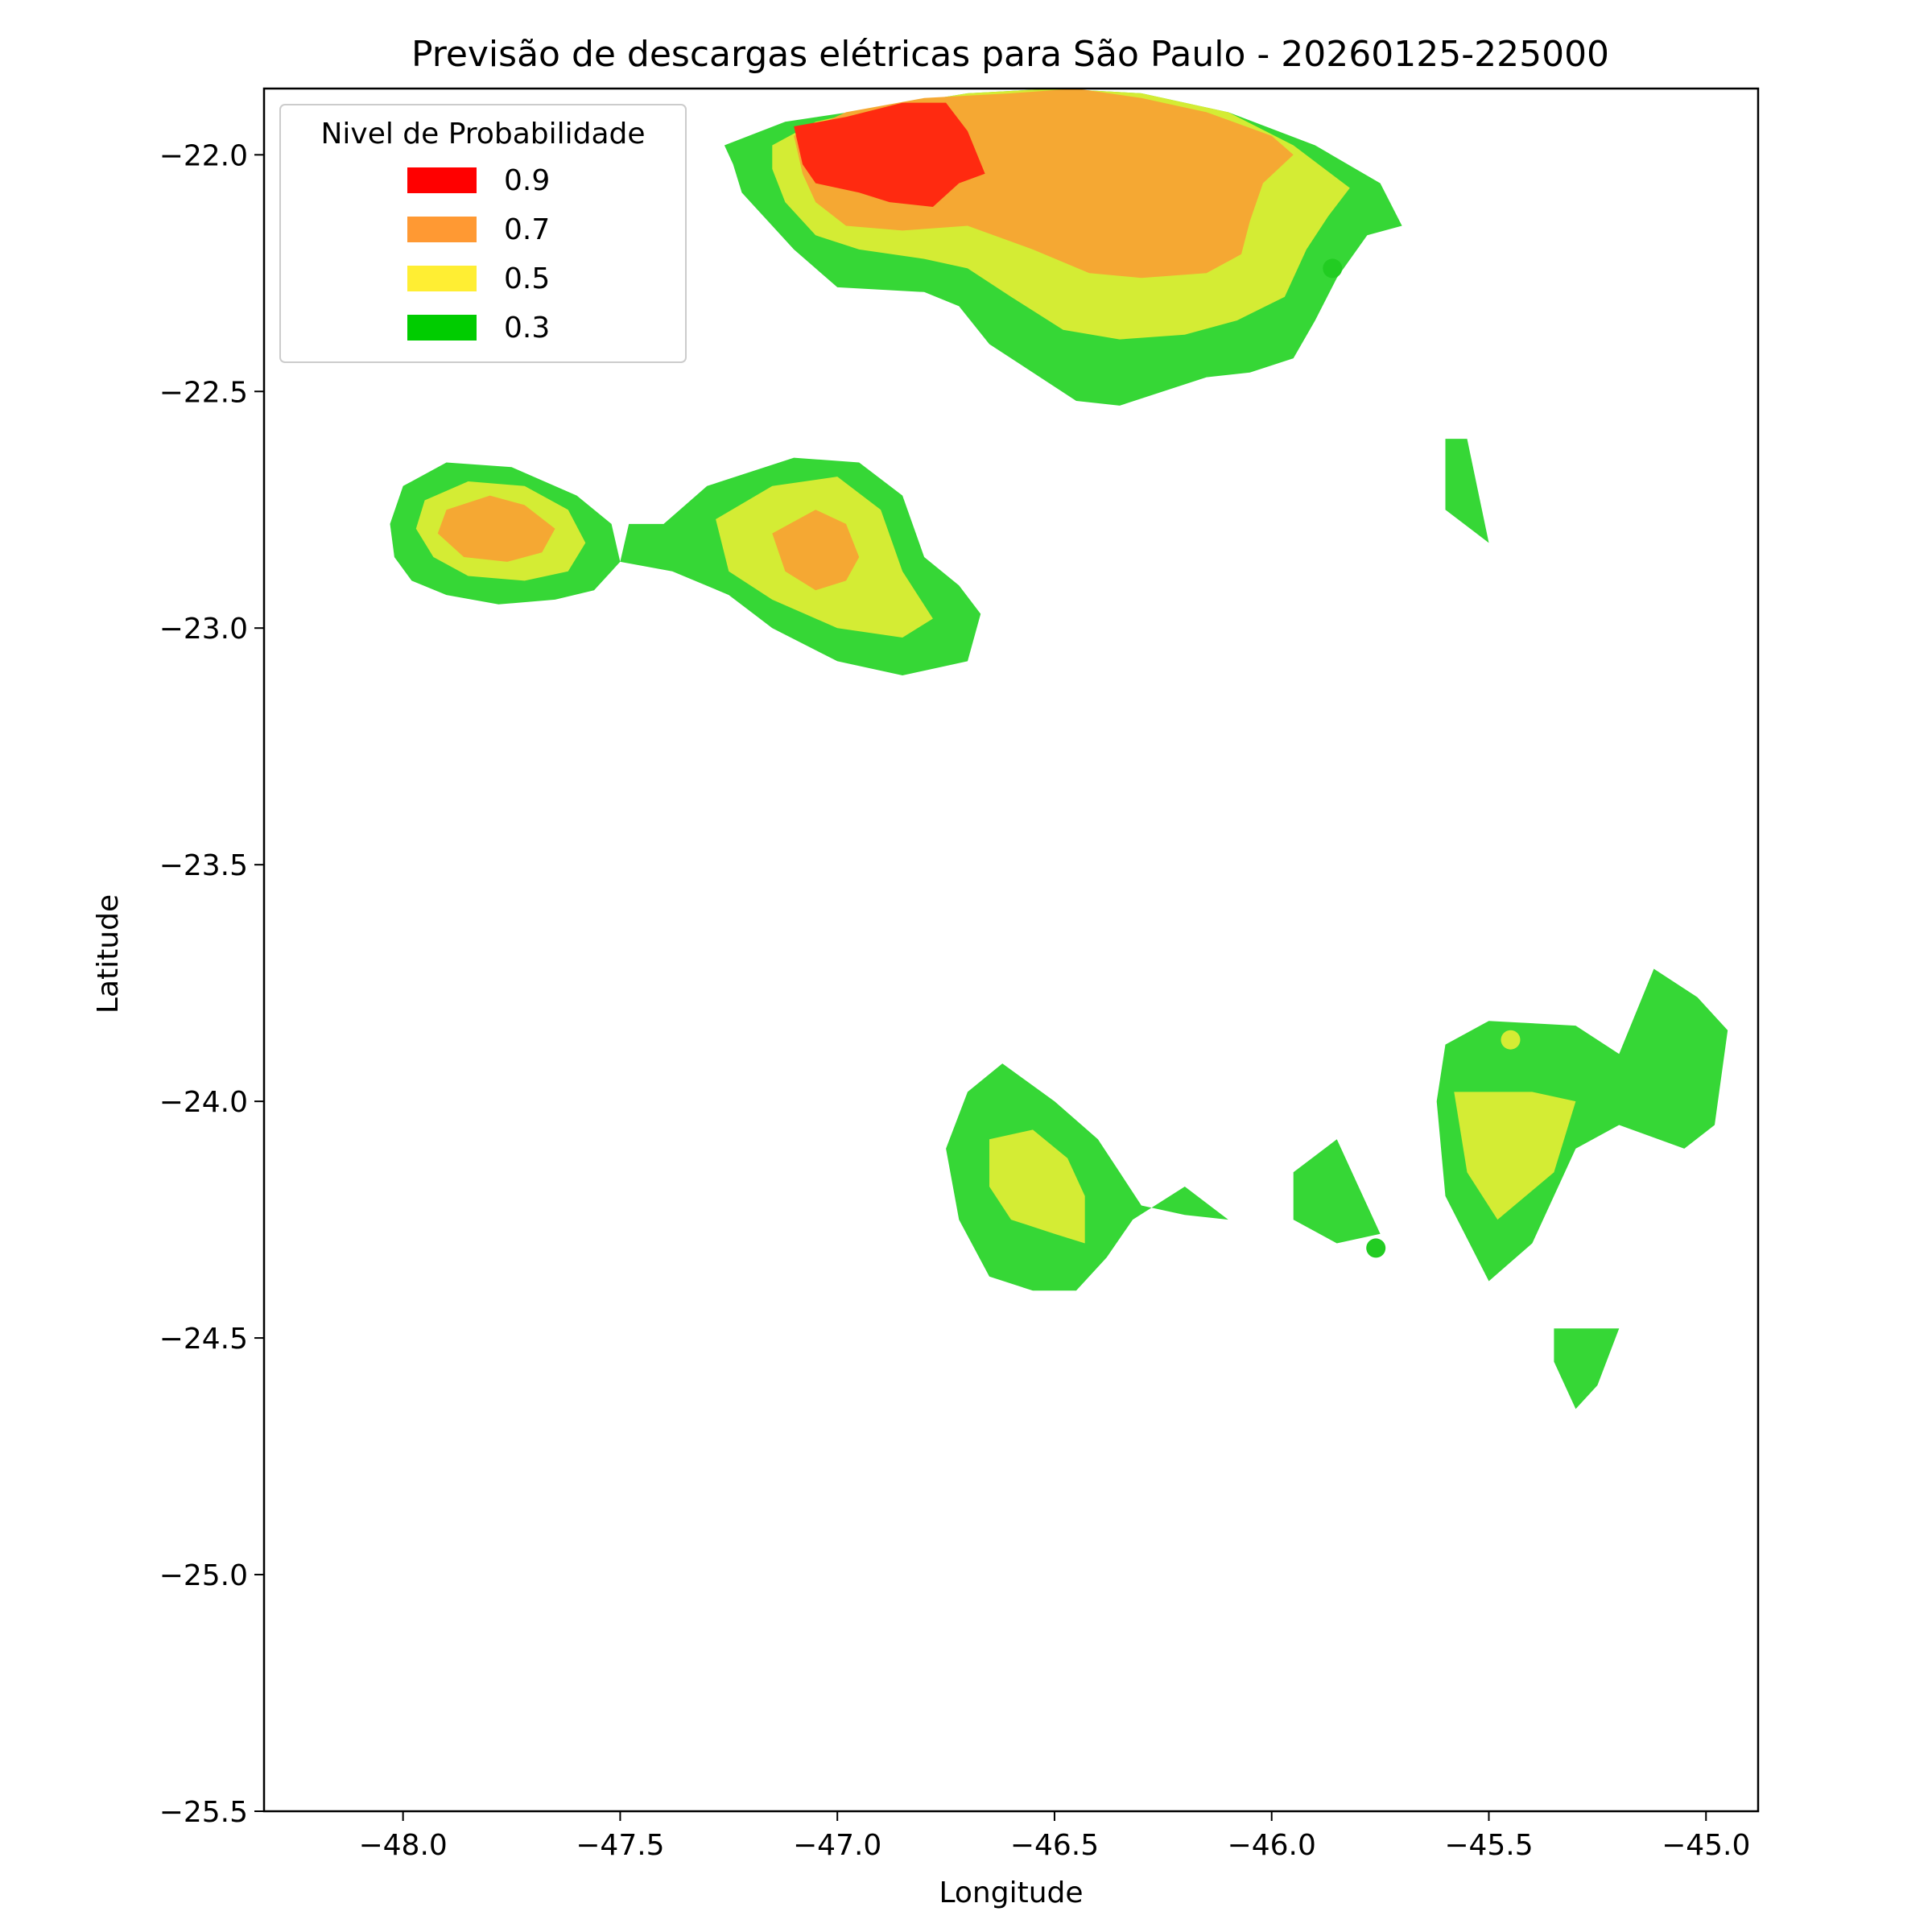 Image resolution: width=1932 pixels, height=1932 pixels. I want to click on x-tick-label: −47.5, so click(620, 1846).